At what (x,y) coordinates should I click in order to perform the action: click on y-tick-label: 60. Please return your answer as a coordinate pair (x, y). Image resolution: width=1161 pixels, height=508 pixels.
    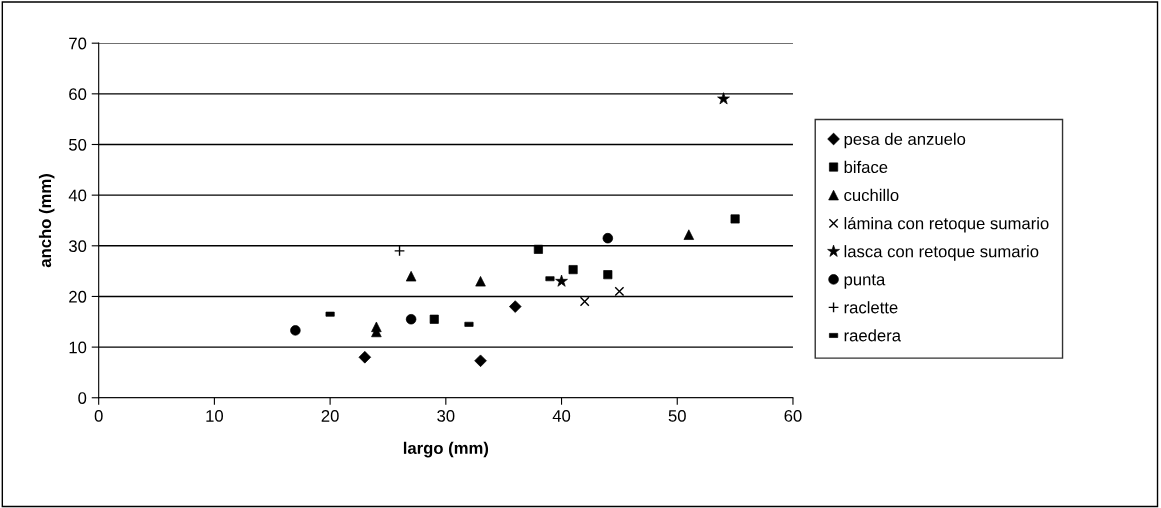
    Looking at the image, I should click on (78, 94).